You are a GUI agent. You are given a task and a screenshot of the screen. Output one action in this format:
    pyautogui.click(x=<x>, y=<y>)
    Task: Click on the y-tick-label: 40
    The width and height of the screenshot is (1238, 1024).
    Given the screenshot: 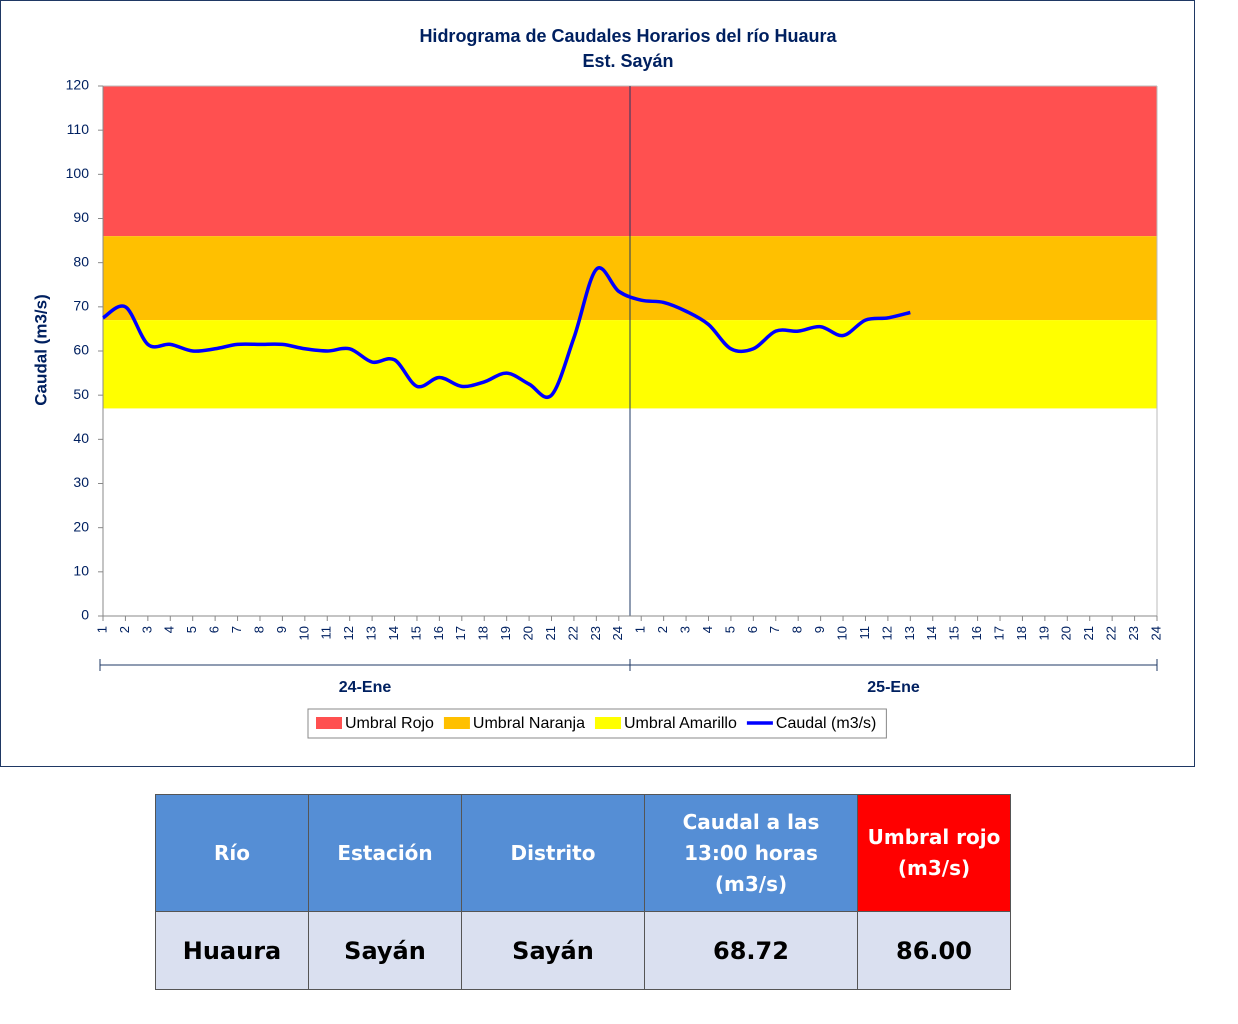 What is the action you would take?
    pyautogui.click(x=81, y=438)
    